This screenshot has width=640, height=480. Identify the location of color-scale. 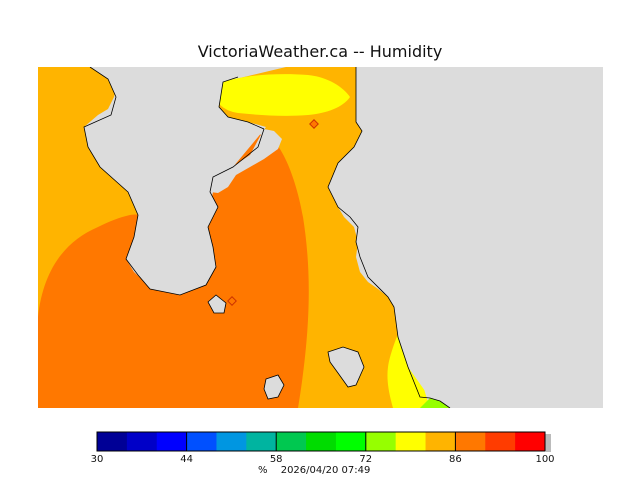
(323, 441).